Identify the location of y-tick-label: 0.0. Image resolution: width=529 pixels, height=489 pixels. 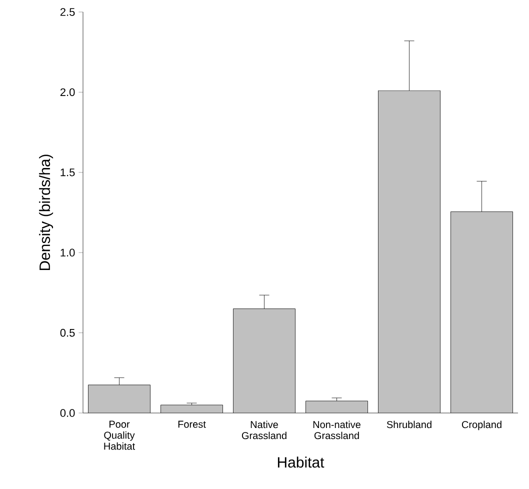
(67, 413).